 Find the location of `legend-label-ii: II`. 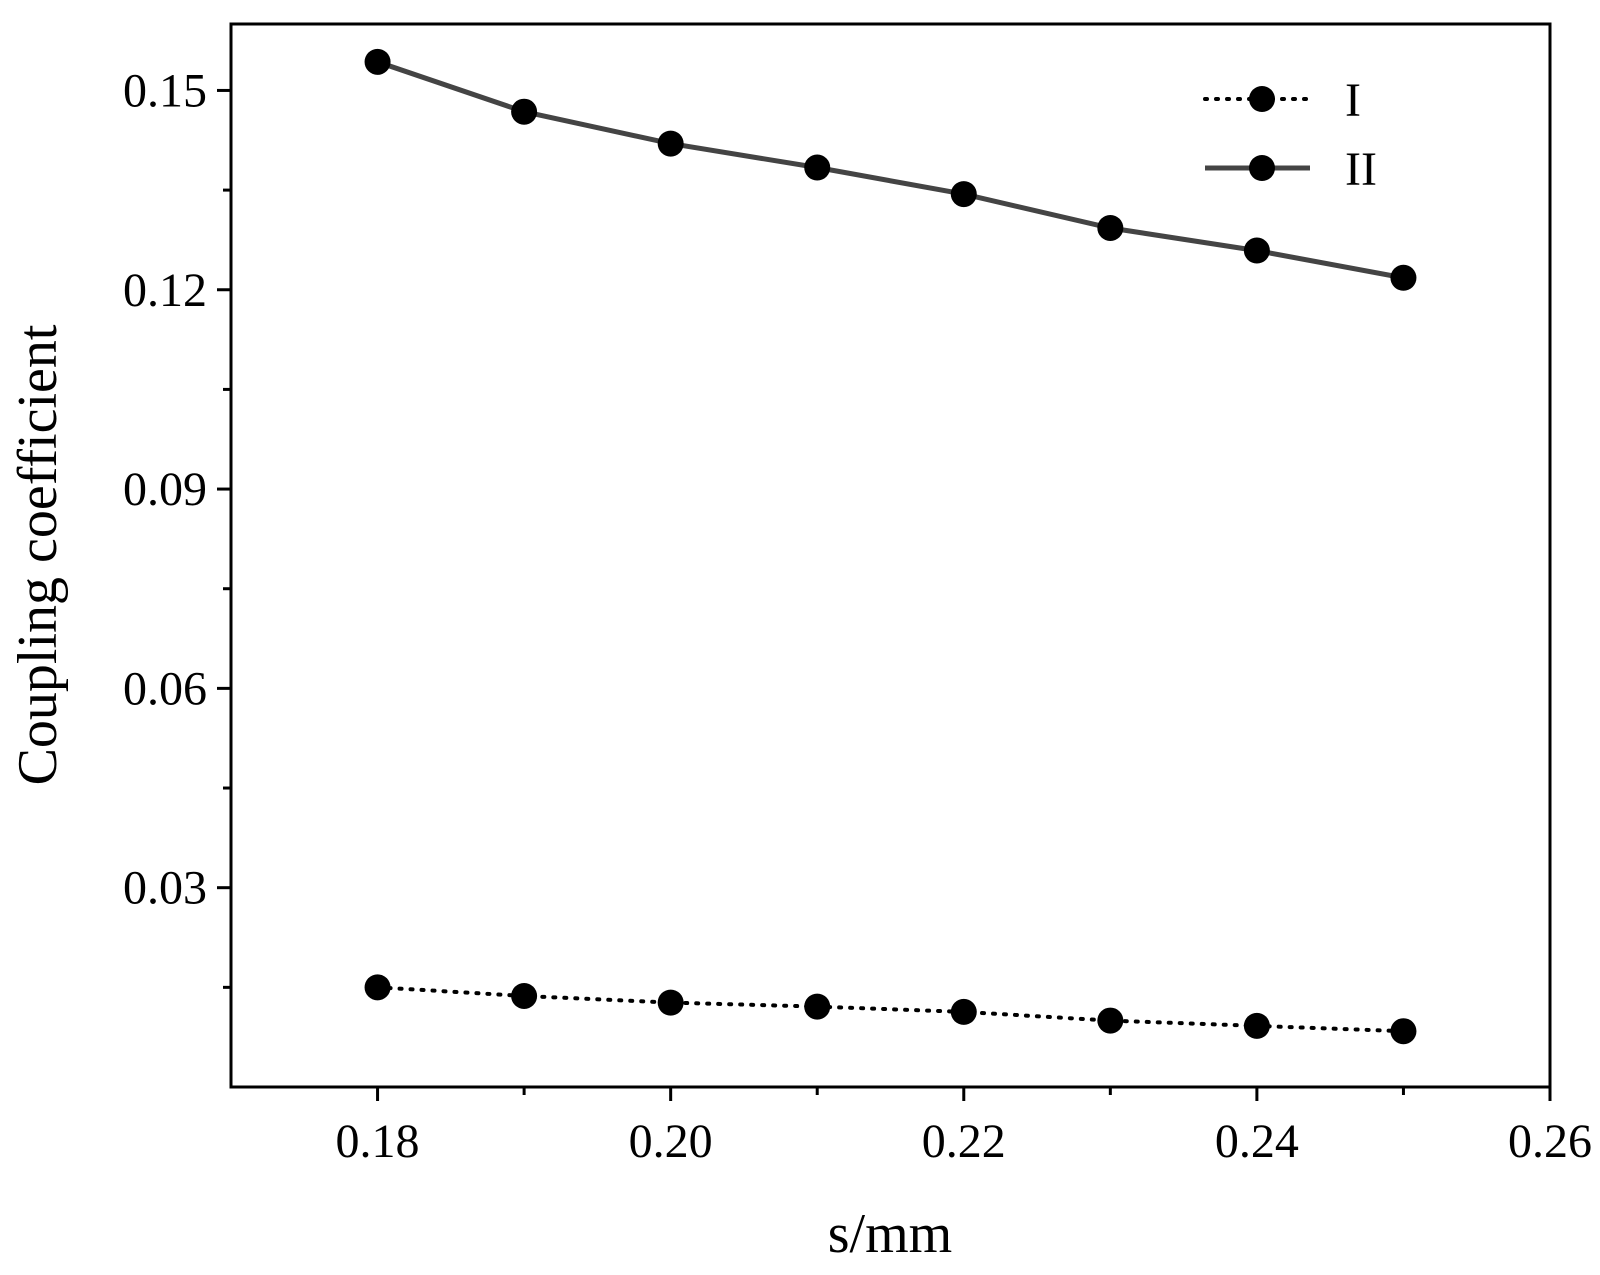

legend-label-ii: II is located at coordinates (1361, 169).